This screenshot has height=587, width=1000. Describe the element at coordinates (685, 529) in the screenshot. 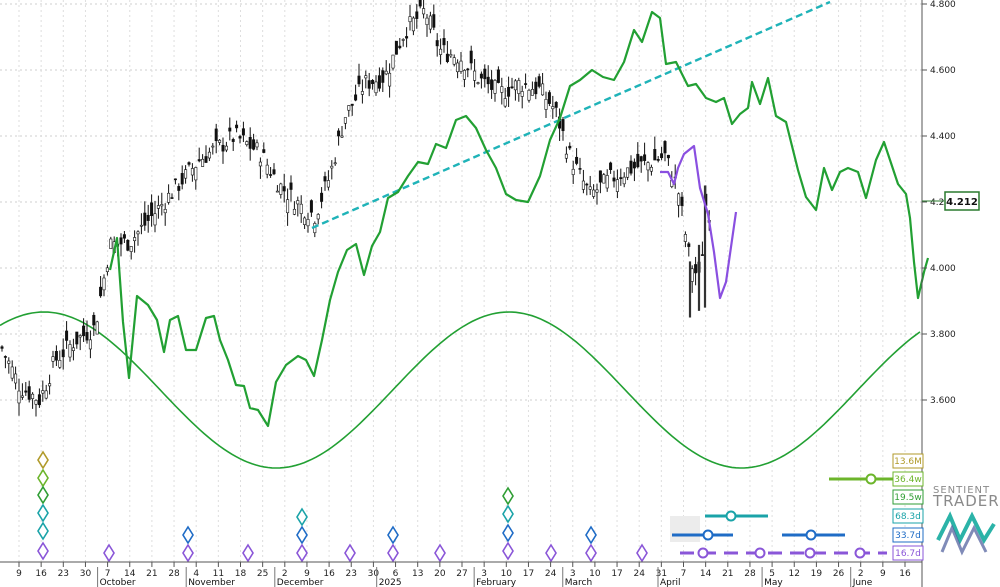

I see `bar-shade` at that location.